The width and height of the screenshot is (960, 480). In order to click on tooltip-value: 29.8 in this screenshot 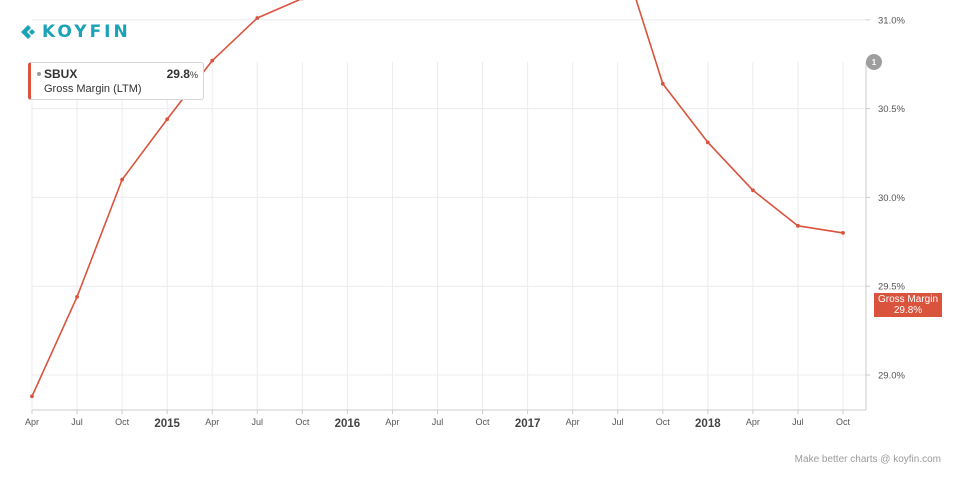, I will do `click(178, 74)`.